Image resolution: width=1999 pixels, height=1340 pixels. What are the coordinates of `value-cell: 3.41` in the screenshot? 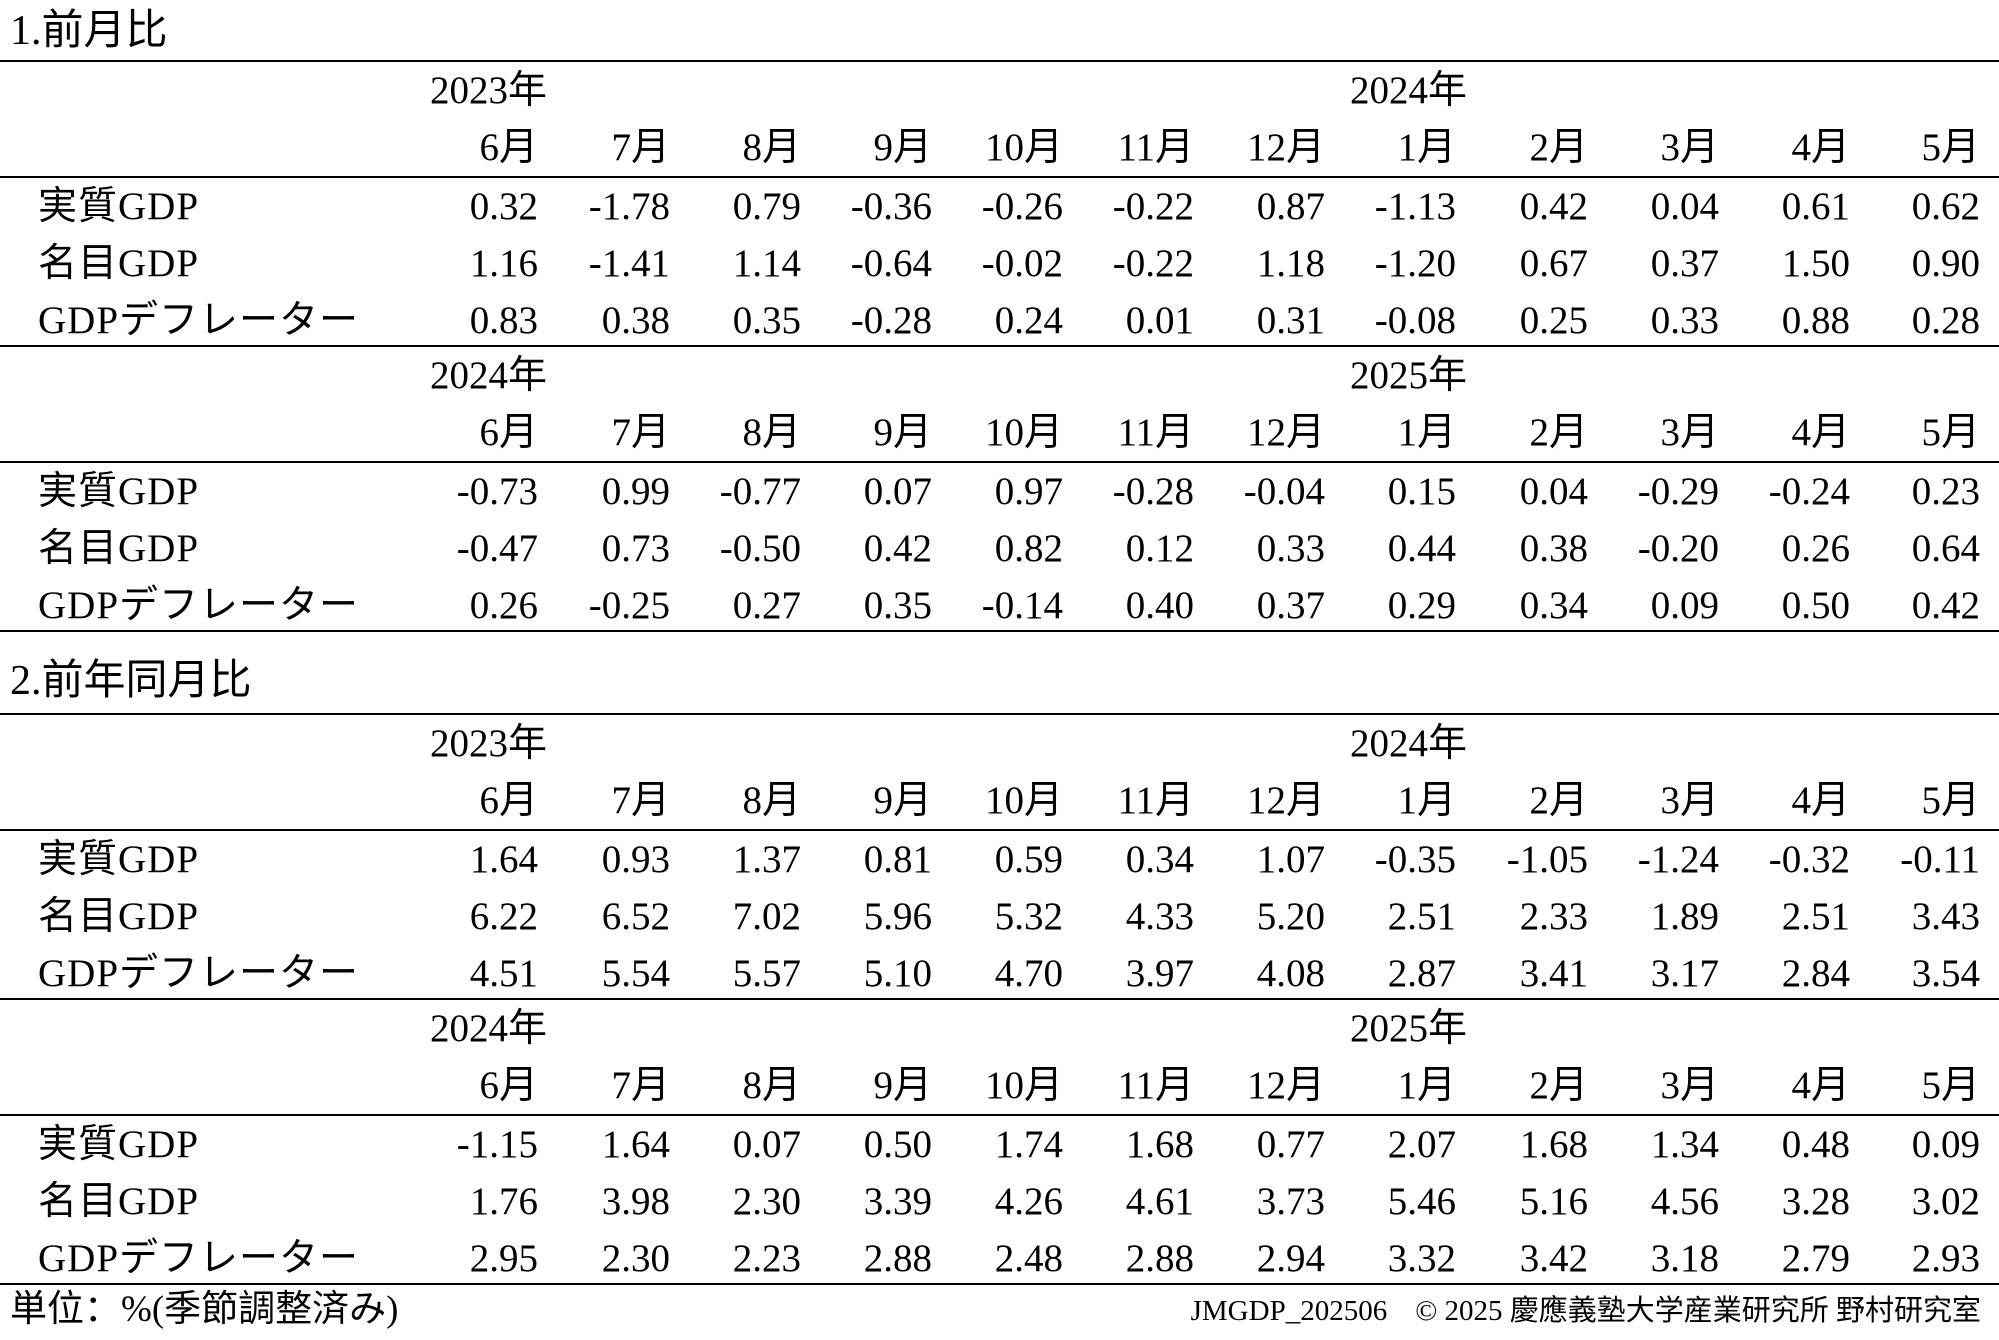 It's located at (1553, 973).